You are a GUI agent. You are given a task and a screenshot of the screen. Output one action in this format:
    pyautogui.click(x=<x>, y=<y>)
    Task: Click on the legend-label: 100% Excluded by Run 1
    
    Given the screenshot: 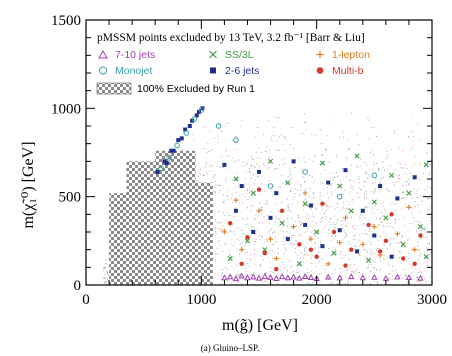 What is the action you would take?
    pyautogui.click(x=196, y=89)
    